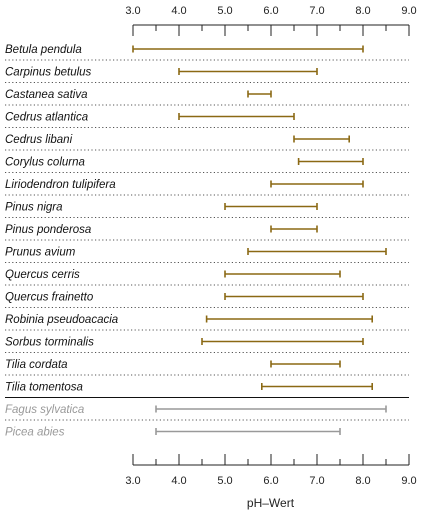  Describe the element at coordinates (48, 73) in the screenshot. I see `species-label: Carpinus betulus` at that location.